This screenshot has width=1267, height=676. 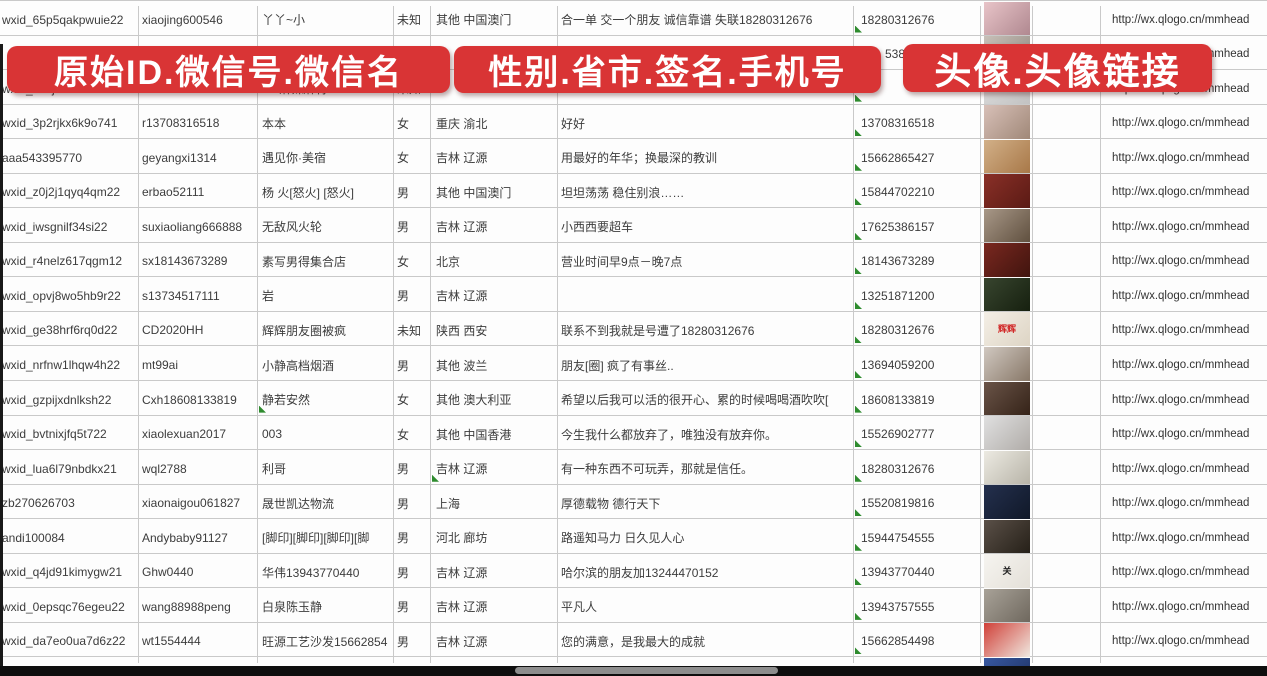 I want to click on cell-province-city: 其他 澳大利亚, so click(x=474, y=400).